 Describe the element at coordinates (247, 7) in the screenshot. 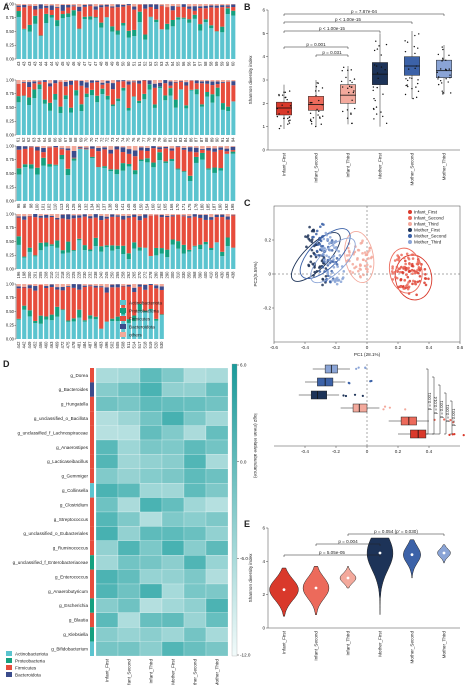

I see `panel-label-b: B` at that location.